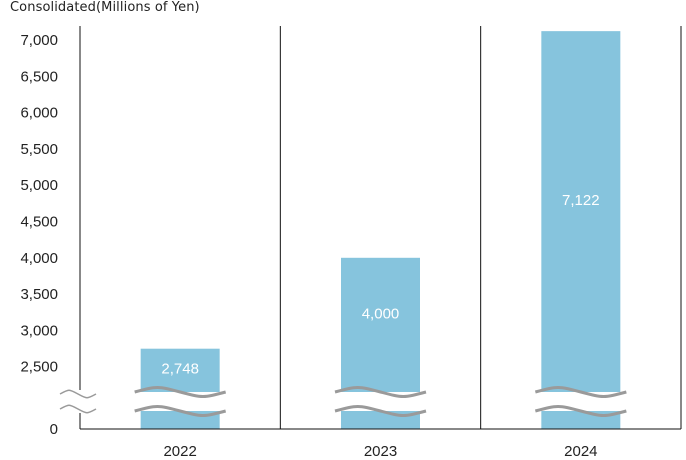 This screenshot has height=460, width=686. Describe the element at coordinates (39, 222) in the screenshot. I see `y-tick-label: 4,500` at that location.